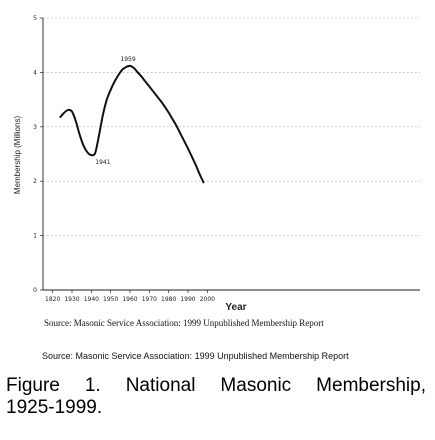 The width and height of the screenshot is (435, 440). What do you see at coordinates (35, 154) in the screenshot?
I see `y-tick-labels: 0 1 2 3 4 5` at bounding box center [35, 154].